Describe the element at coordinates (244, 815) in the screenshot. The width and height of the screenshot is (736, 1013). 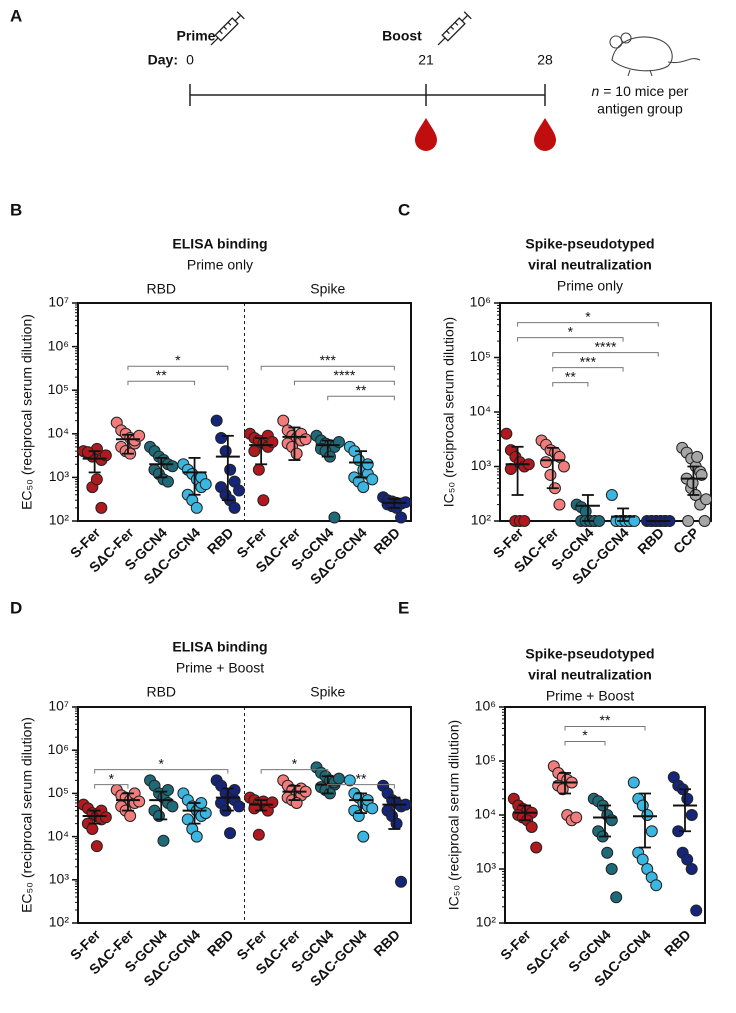
I see `plot-frame` at that location.